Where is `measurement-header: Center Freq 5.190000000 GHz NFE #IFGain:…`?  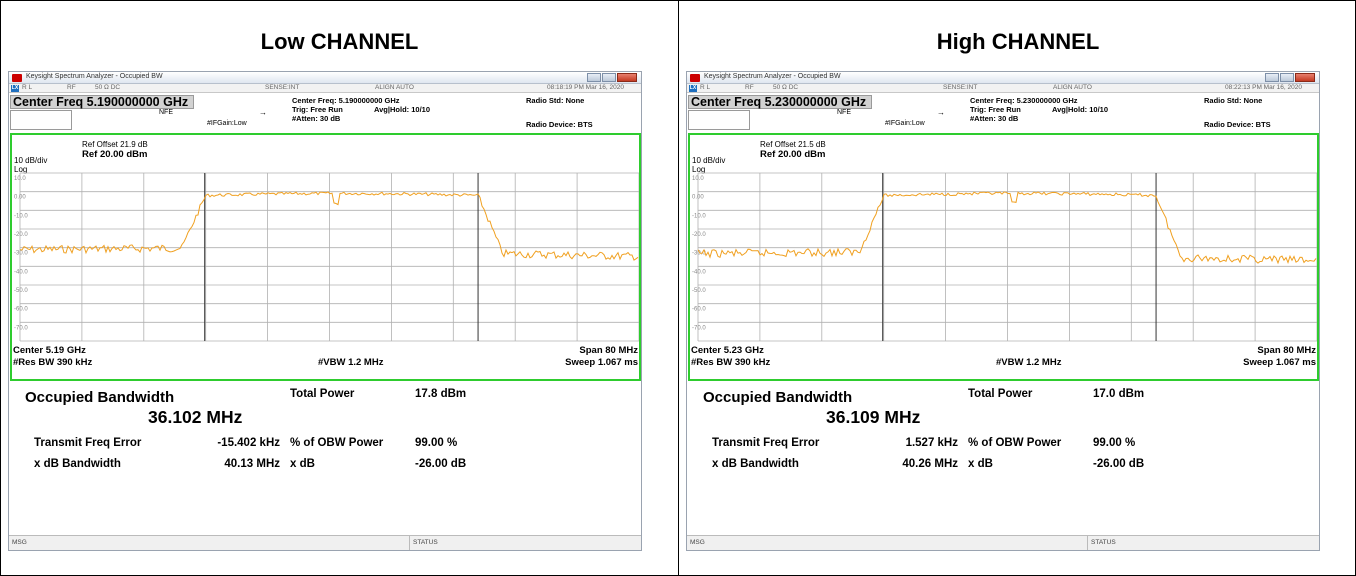 measurement-header: Center Freq 5.190000000 GHz NFE #IFGain:… is located at coordinates (325, 113).